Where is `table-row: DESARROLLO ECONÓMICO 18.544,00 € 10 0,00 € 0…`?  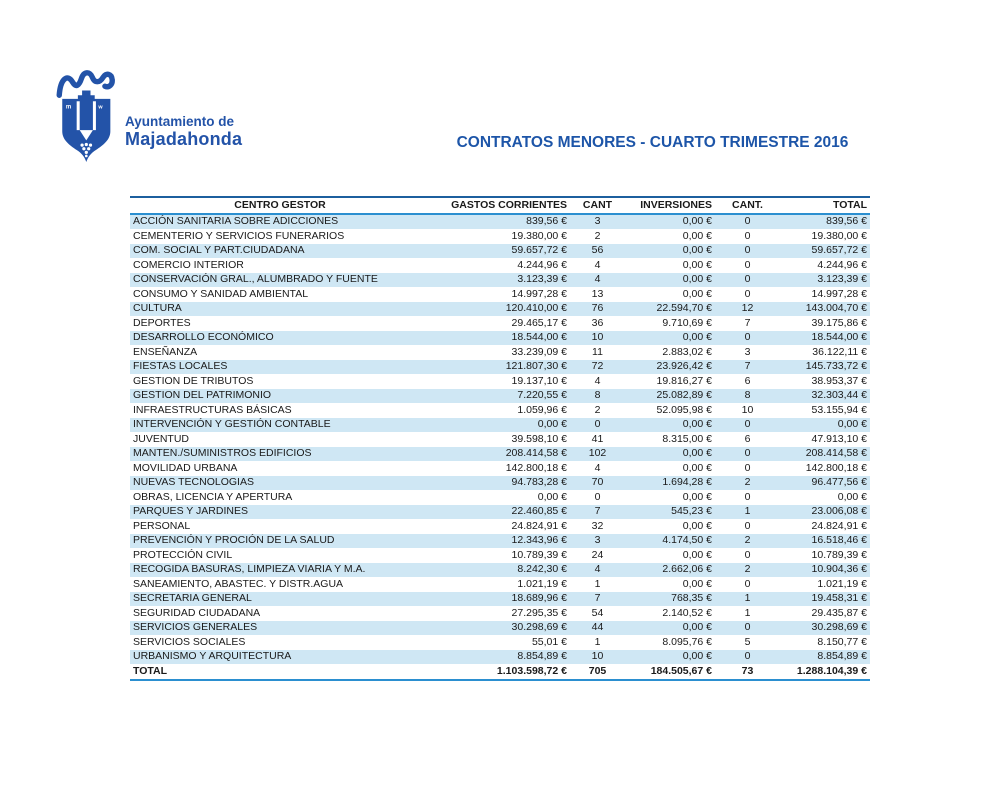
table-row: DESARROLLO ECONÓMICO 18.544,00 € 10 0,00 € 0… is located at coordinates (500, 337).